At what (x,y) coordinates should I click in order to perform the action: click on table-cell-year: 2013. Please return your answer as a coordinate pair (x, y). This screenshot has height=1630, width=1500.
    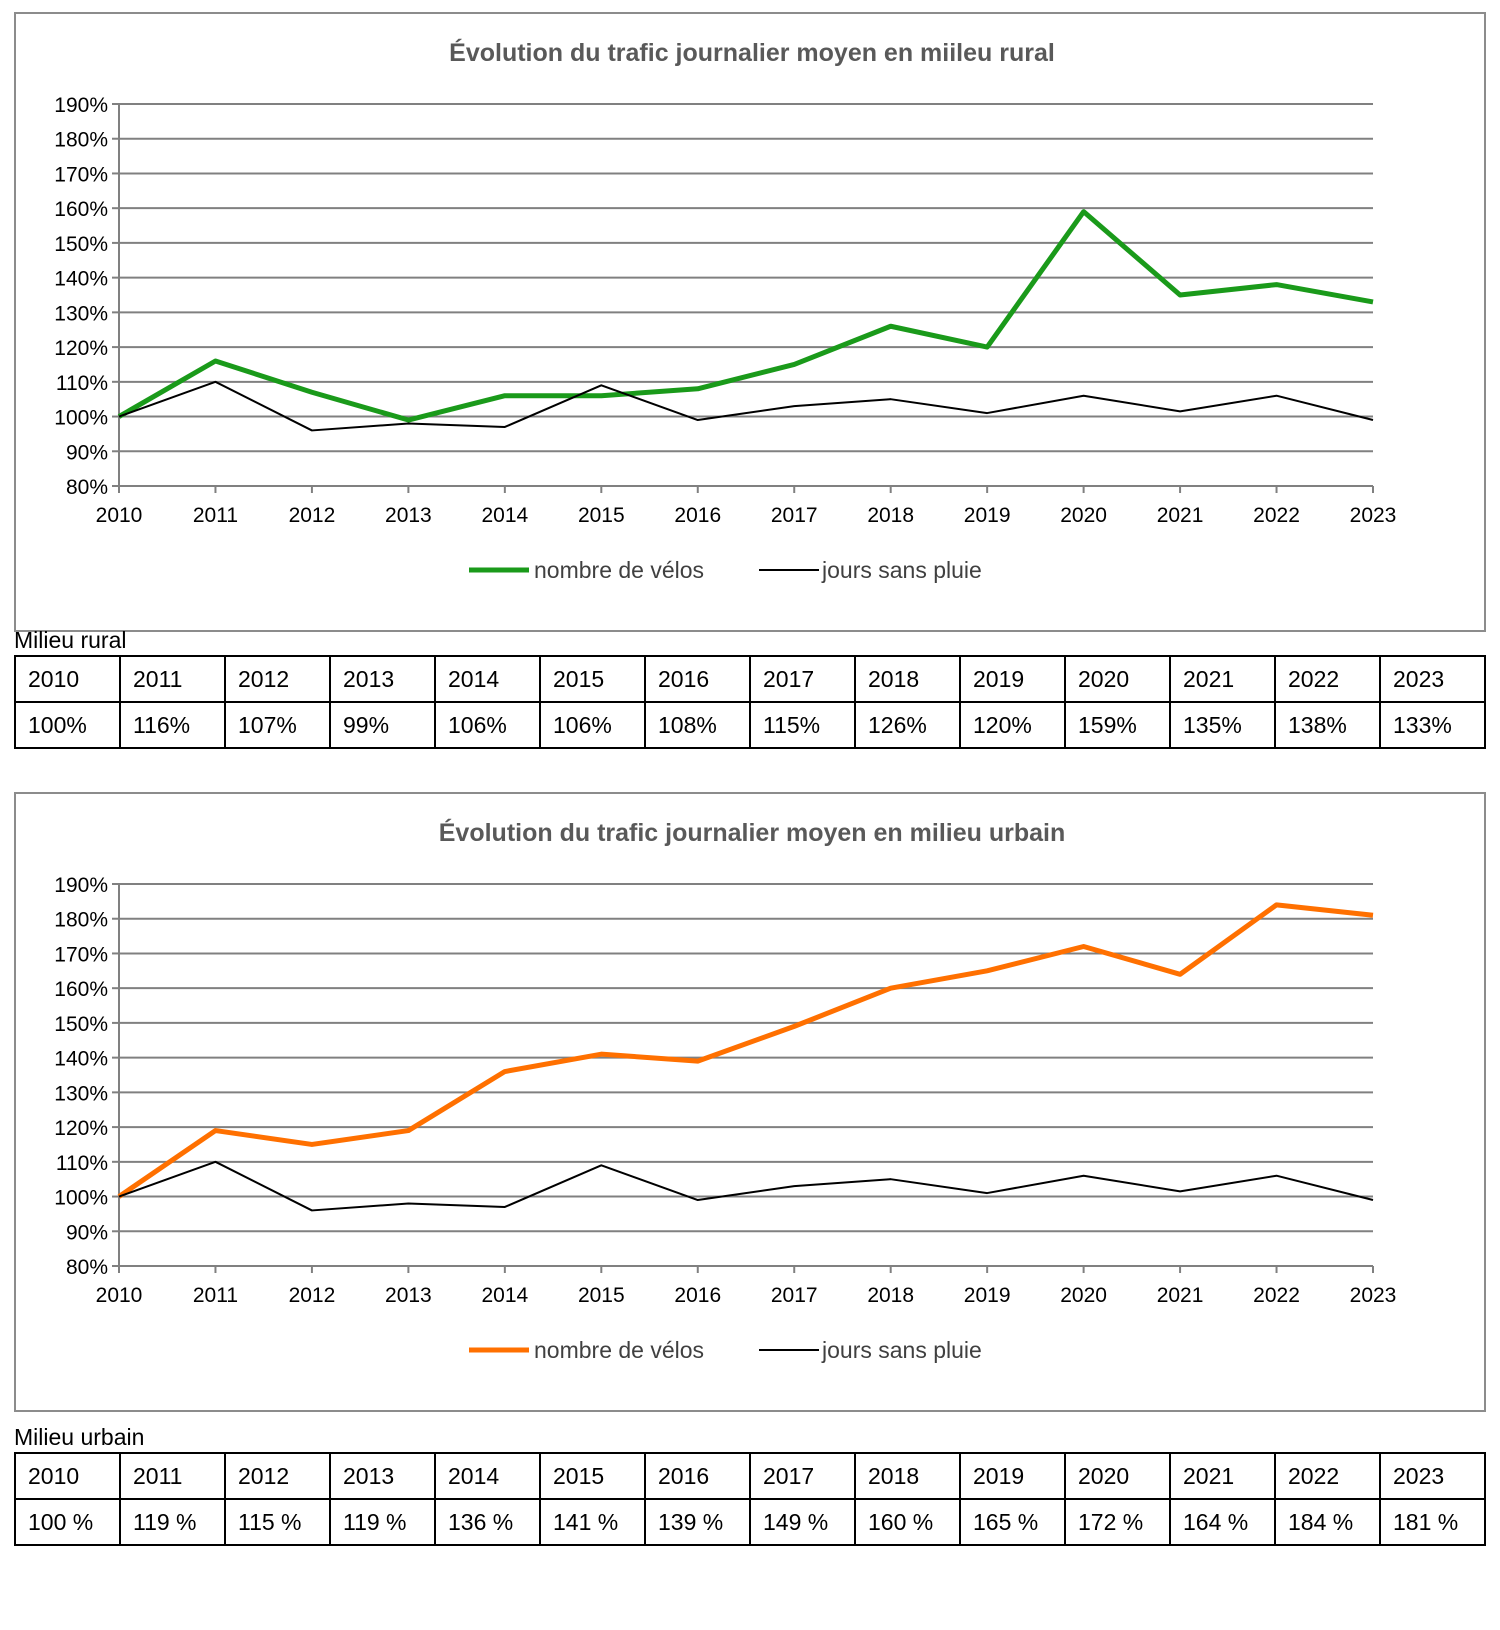
    Looking at the image, I should click on (382, 679).